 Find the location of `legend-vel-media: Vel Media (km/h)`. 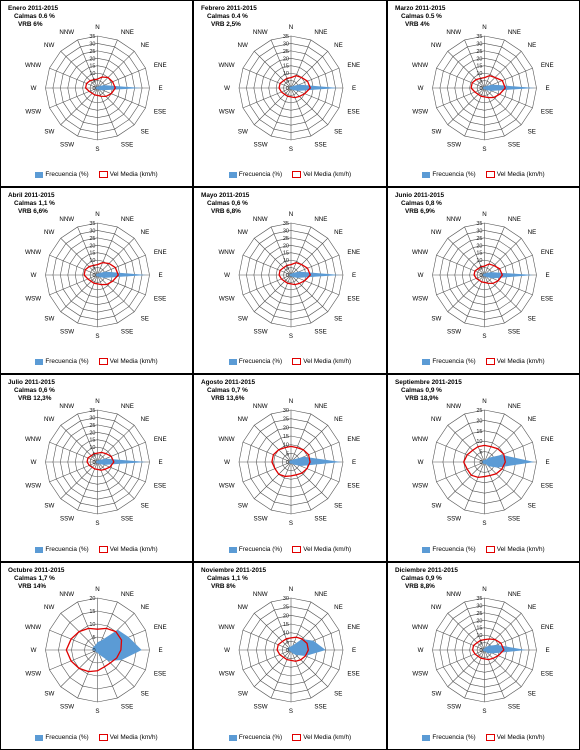

legend-vel-media: Vel Media (km/h) is located at coordinates (321, 361).